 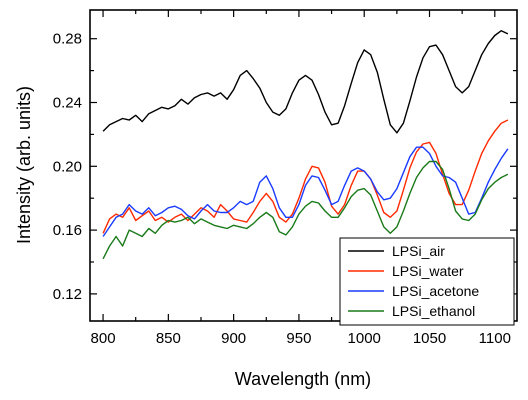 I want to click on legend-label: LPSi_water, so click(x=428, y=271).